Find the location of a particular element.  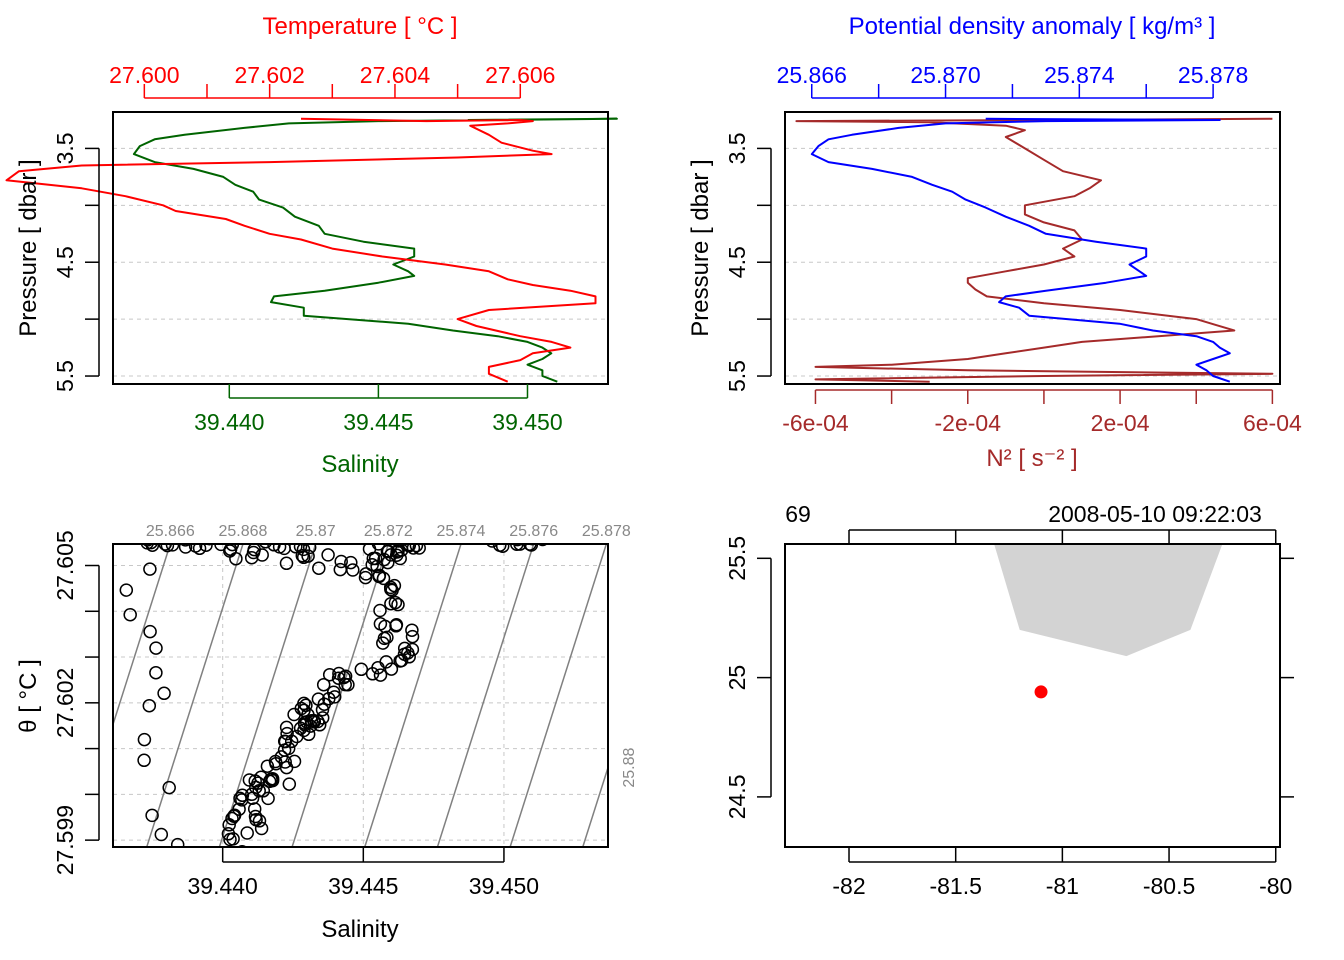

map-latitude-axis-tick-label: 24.5 is located at coordinates (737, 797).